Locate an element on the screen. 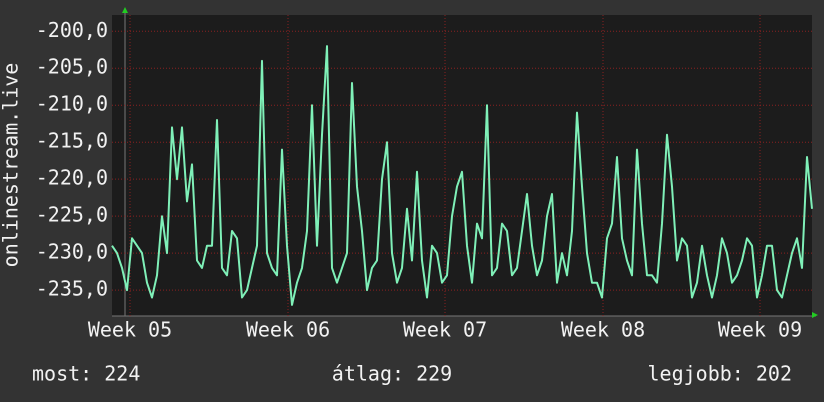  y-tick-label: -205,0 is located at coordinates (72, 67).